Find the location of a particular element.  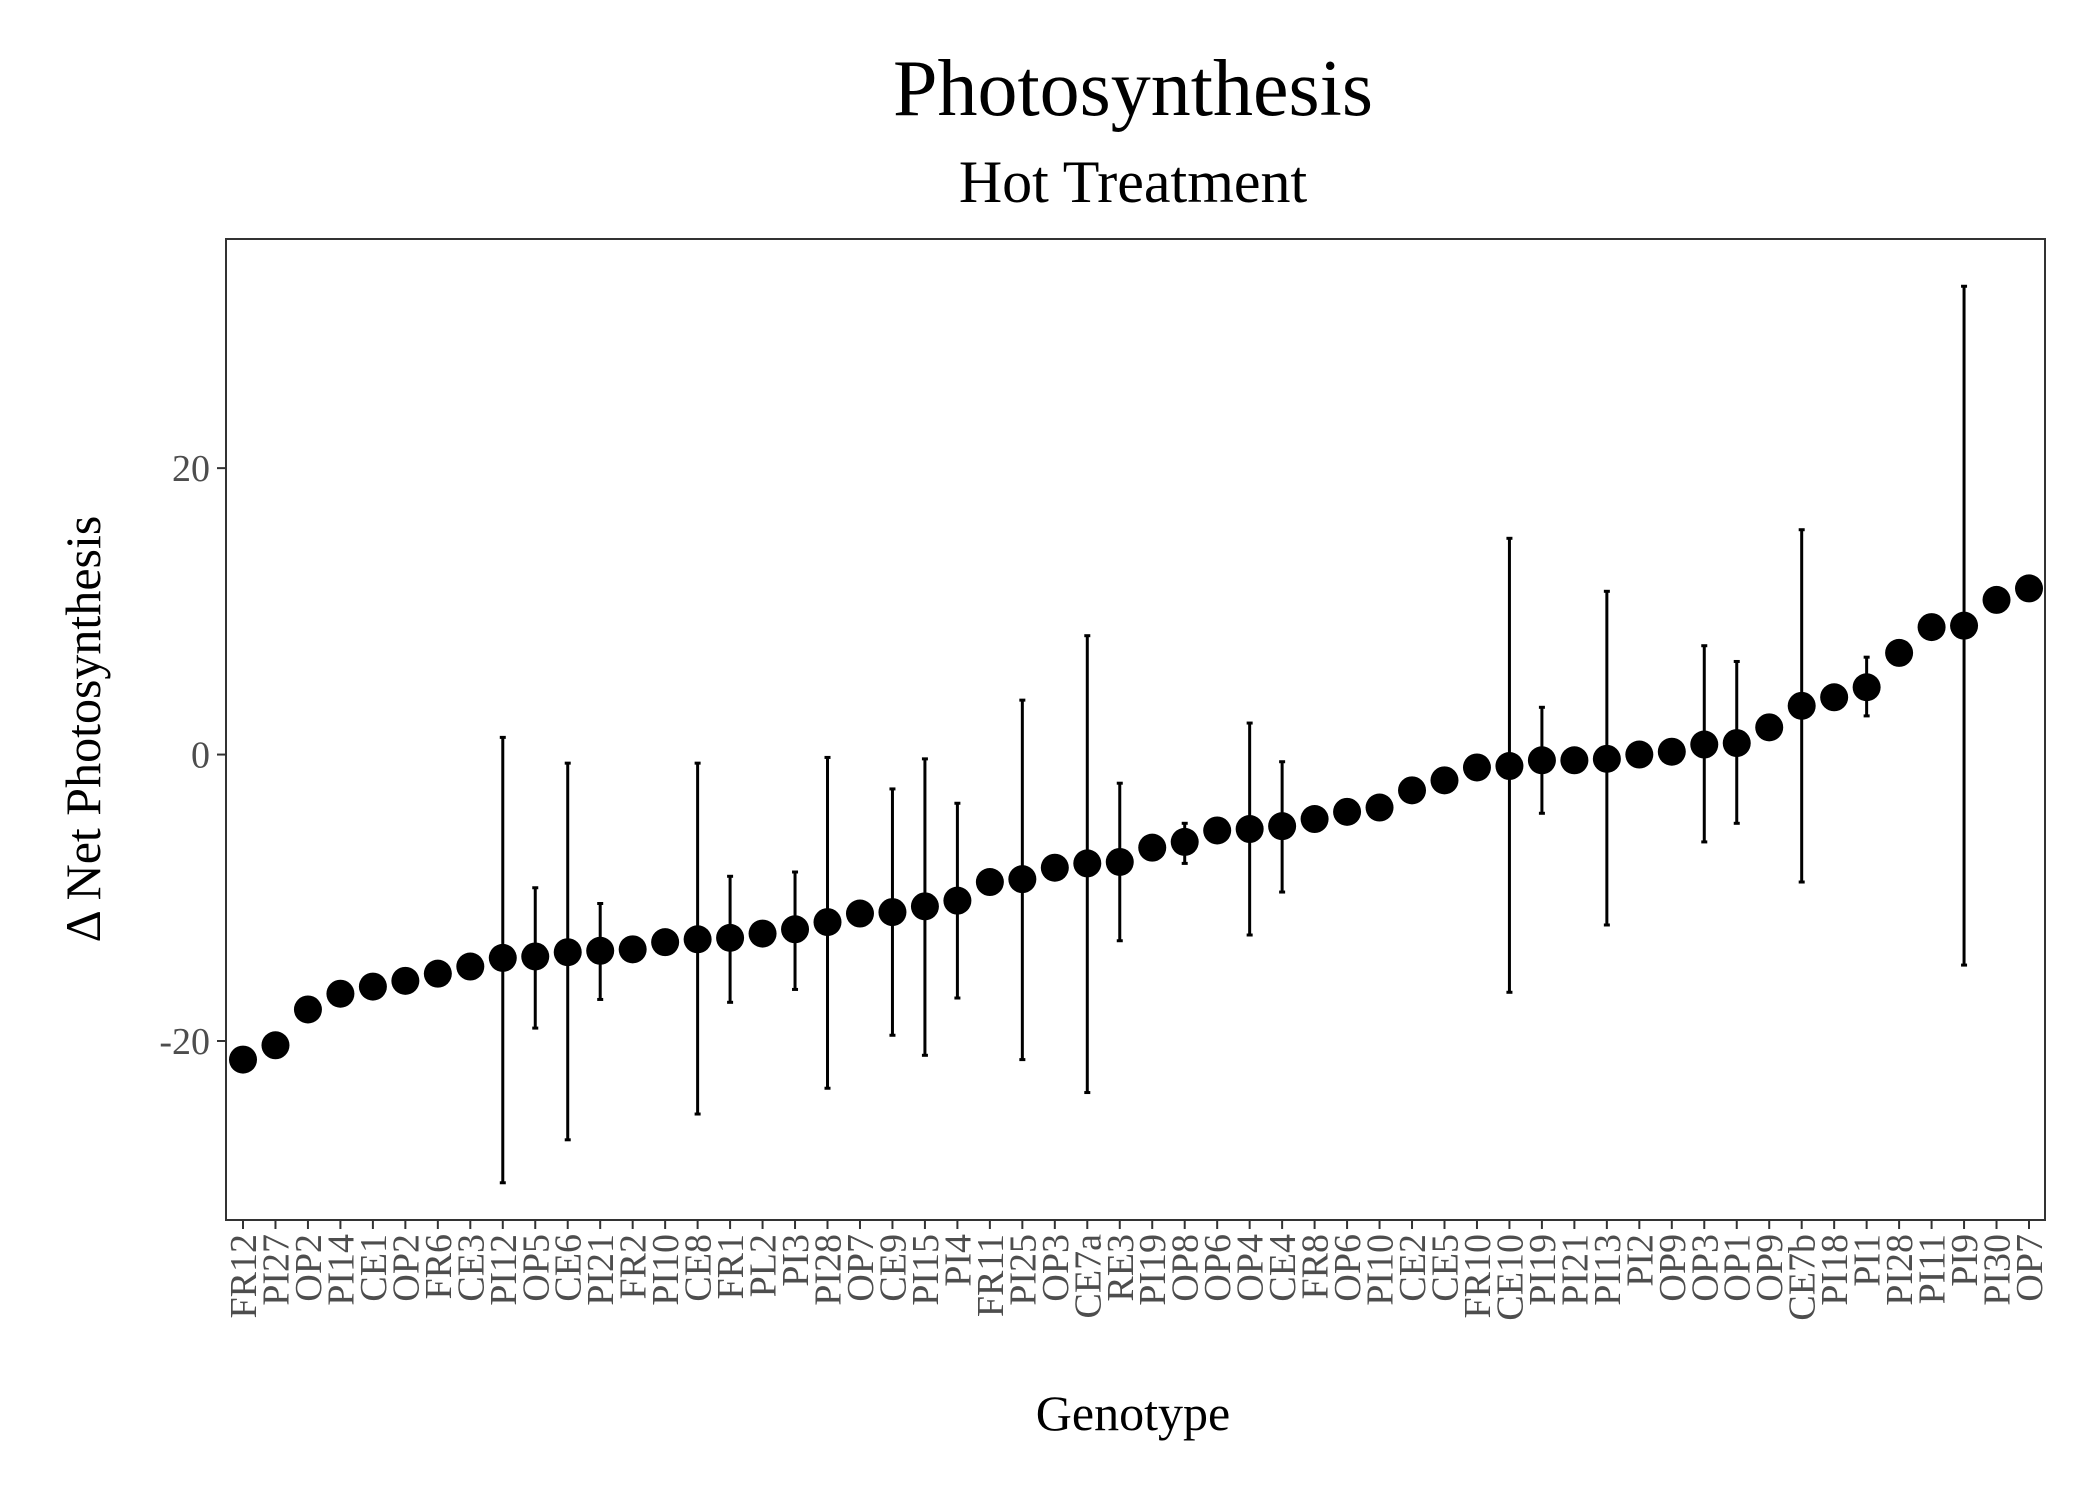

x-tick-label: PL2 is located at coordinates (764, 1265).